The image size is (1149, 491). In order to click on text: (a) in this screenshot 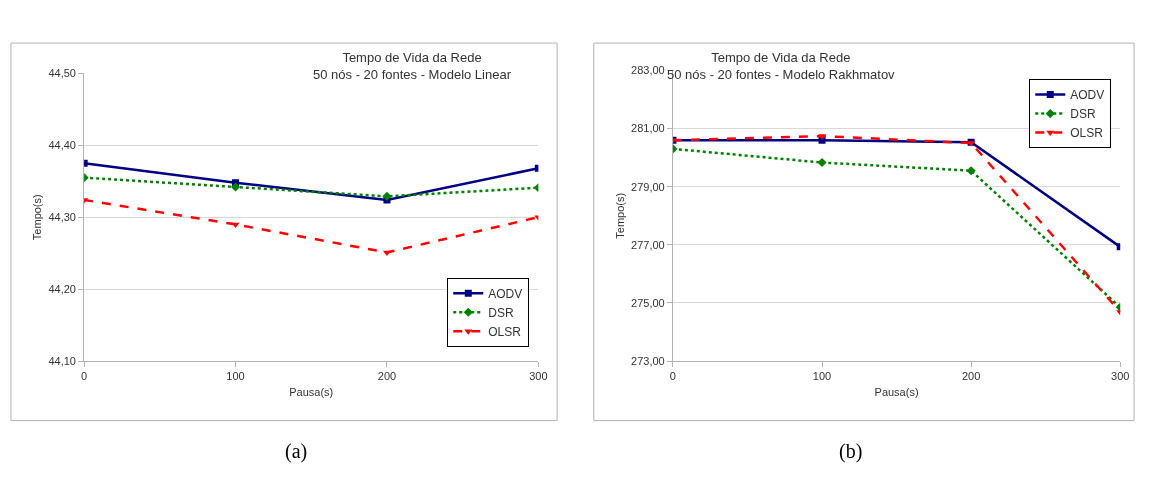, I will do `click(296, 451)`.